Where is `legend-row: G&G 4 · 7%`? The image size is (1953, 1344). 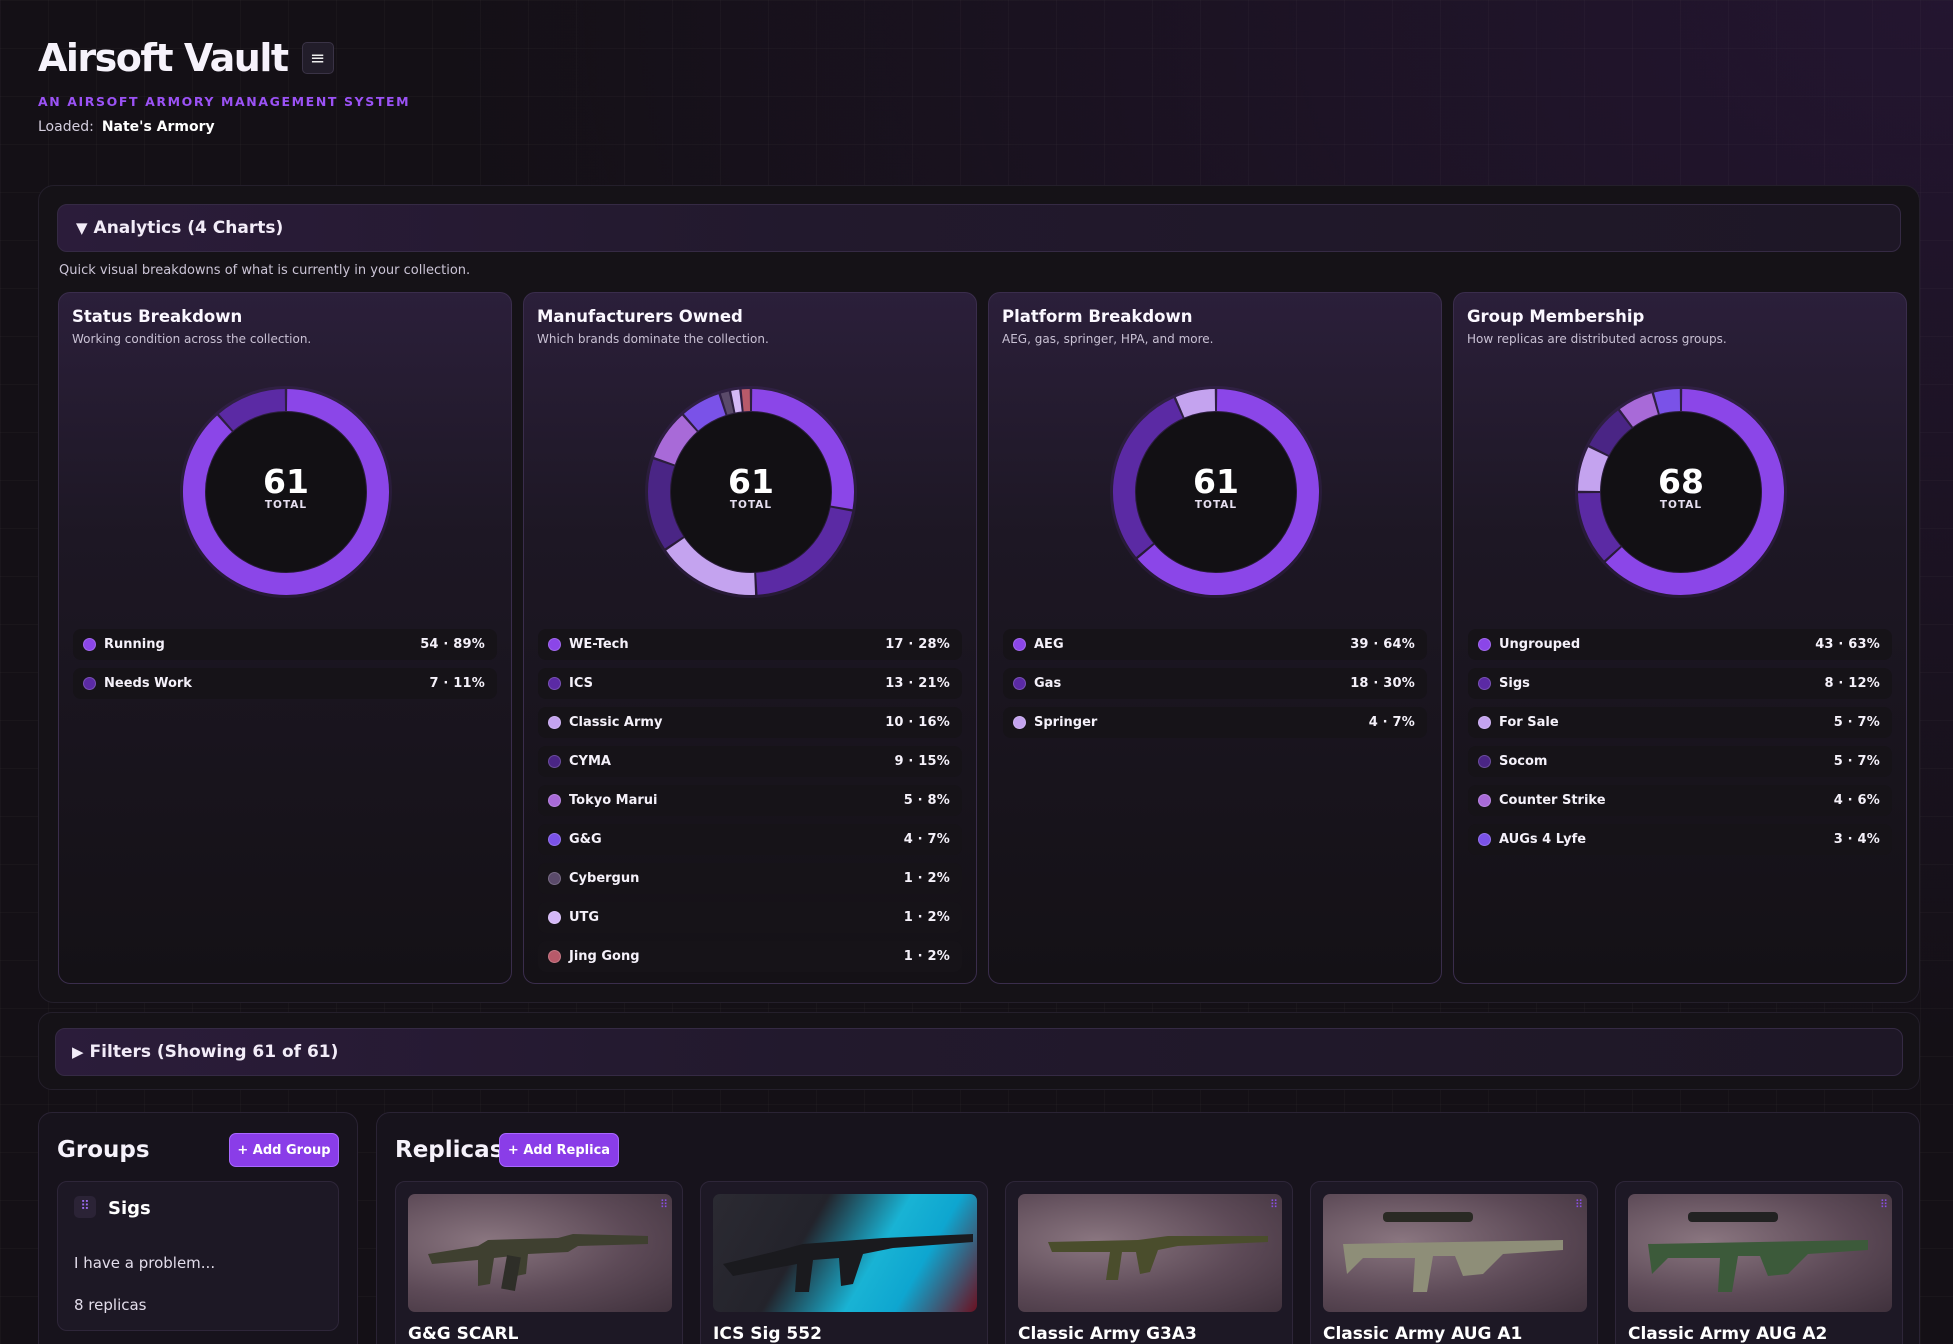
legend-row: G&G 4 · 7% is located at coordinates (750, 839).